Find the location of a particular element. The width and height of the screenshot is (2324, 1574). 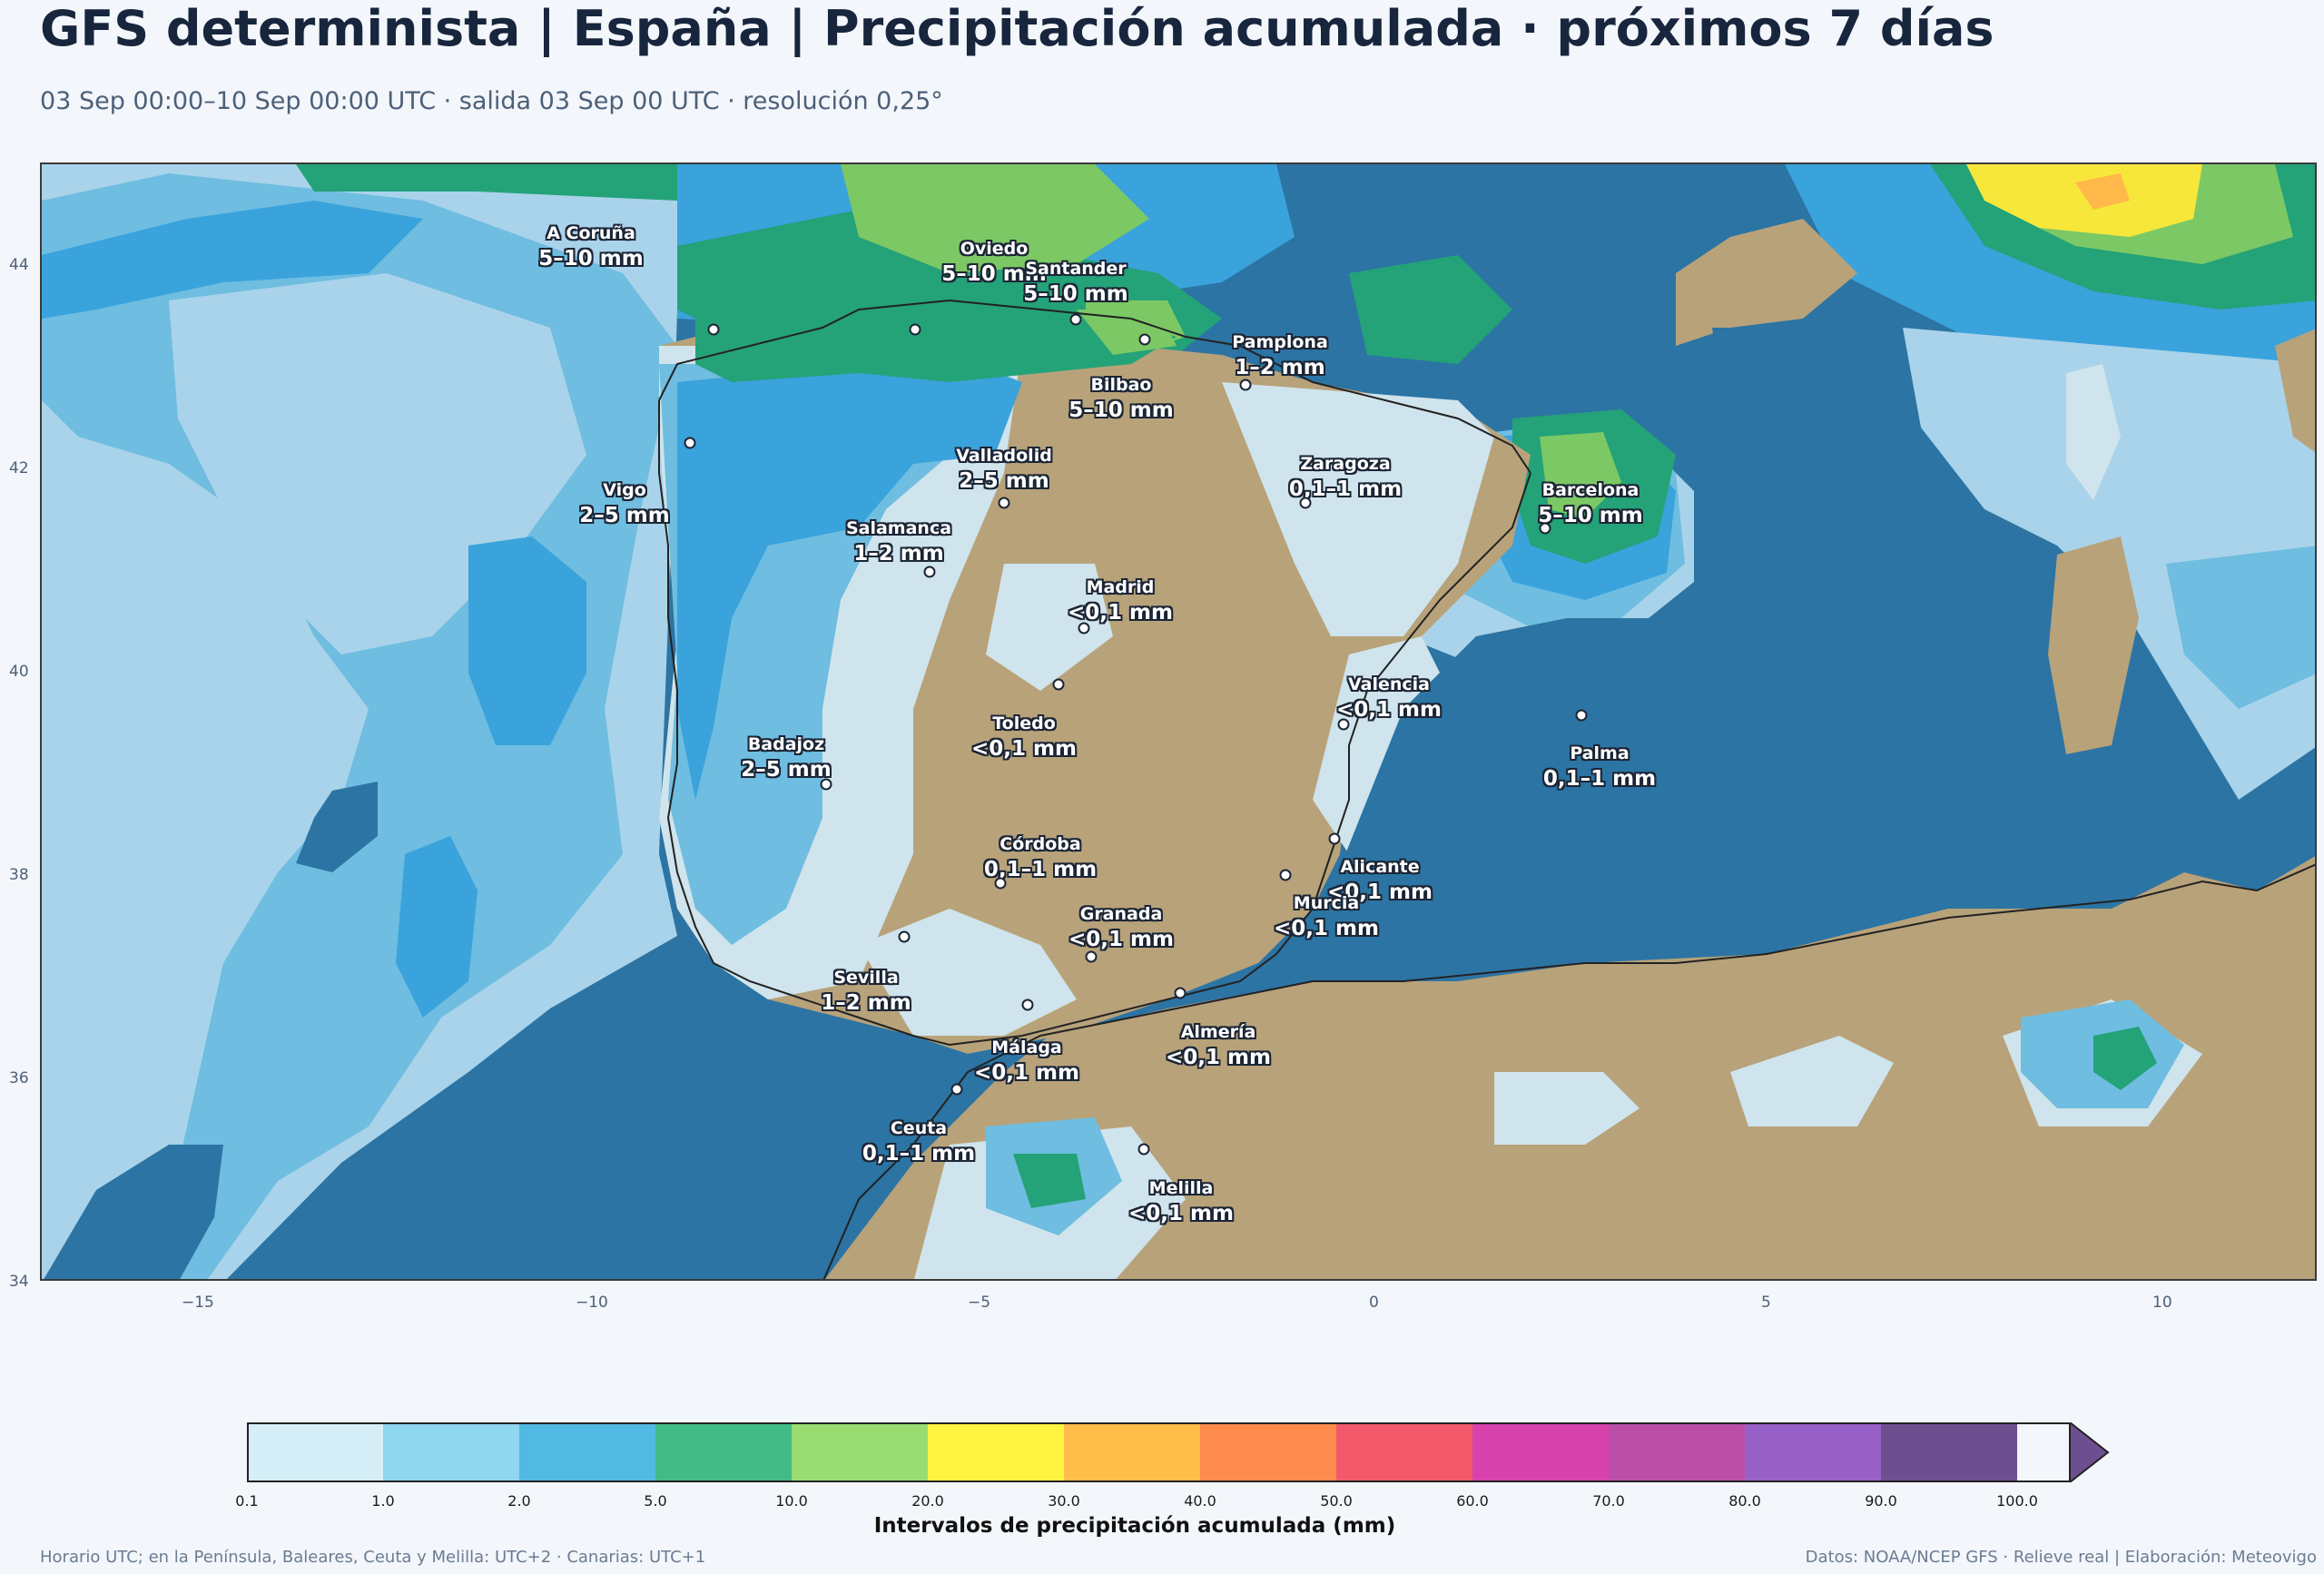

france-green is located at coordinates (1430, 309).